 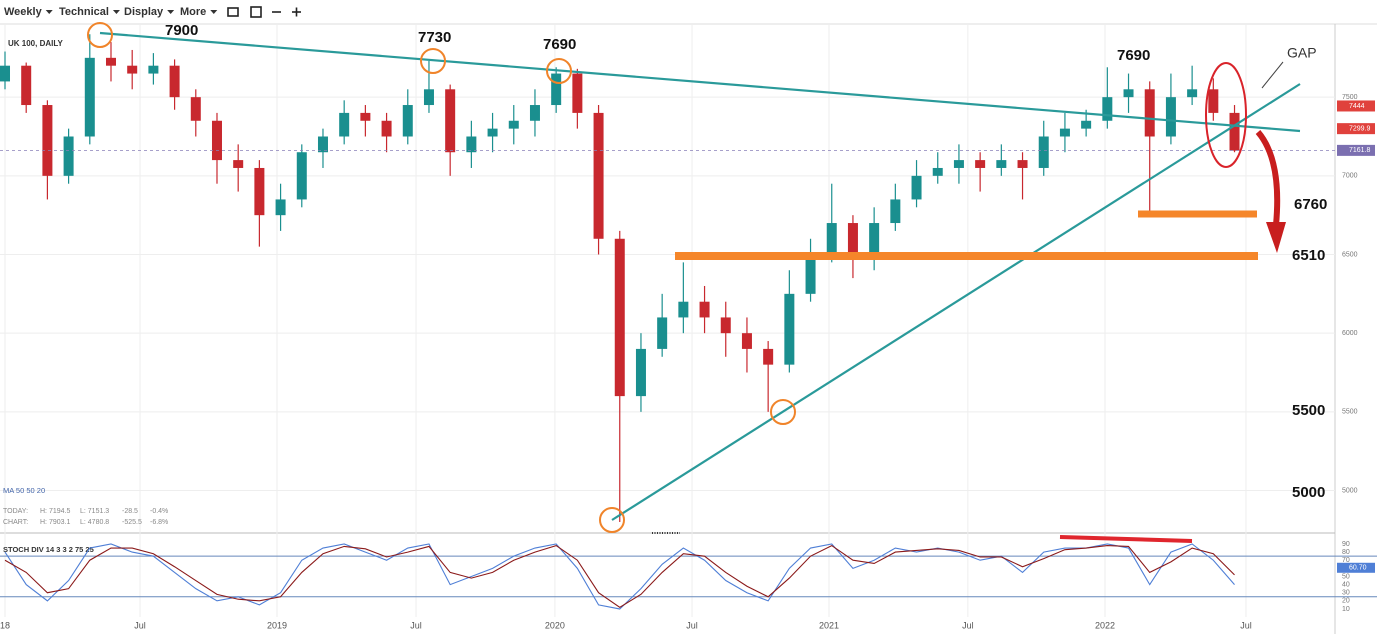 I want to click on level-annotation: 7900, so click(x=181, y=30).